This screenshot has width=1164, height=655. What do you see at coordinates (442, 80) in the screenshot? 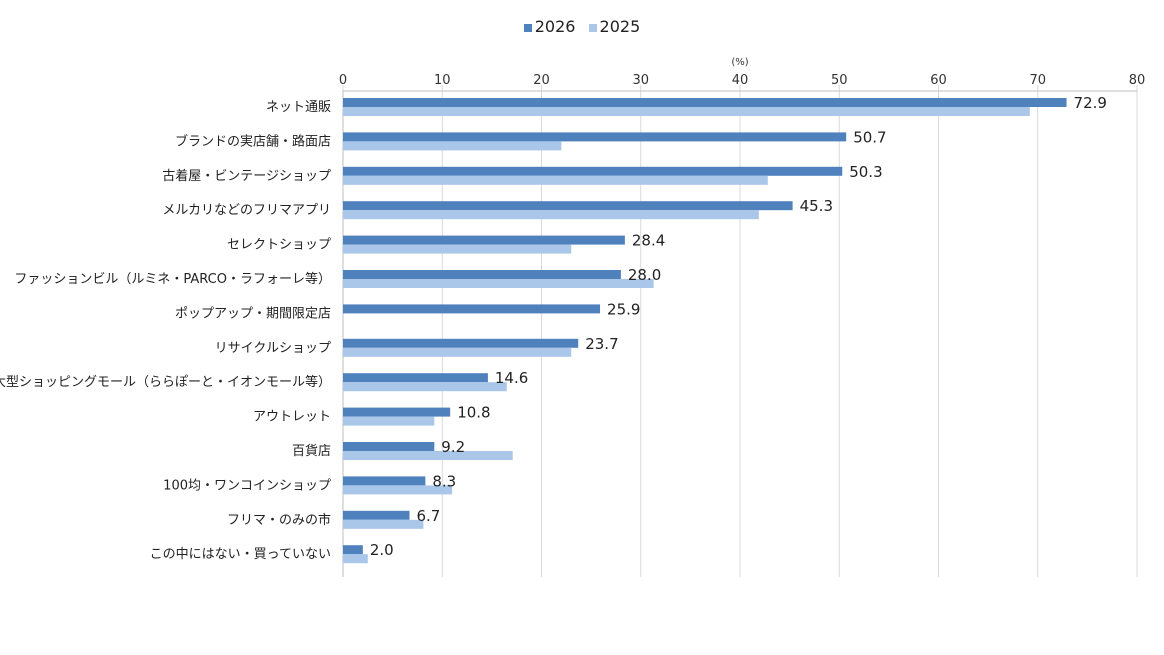
I see `x-tick-label-10: 10` at bounding box center [442, 80].